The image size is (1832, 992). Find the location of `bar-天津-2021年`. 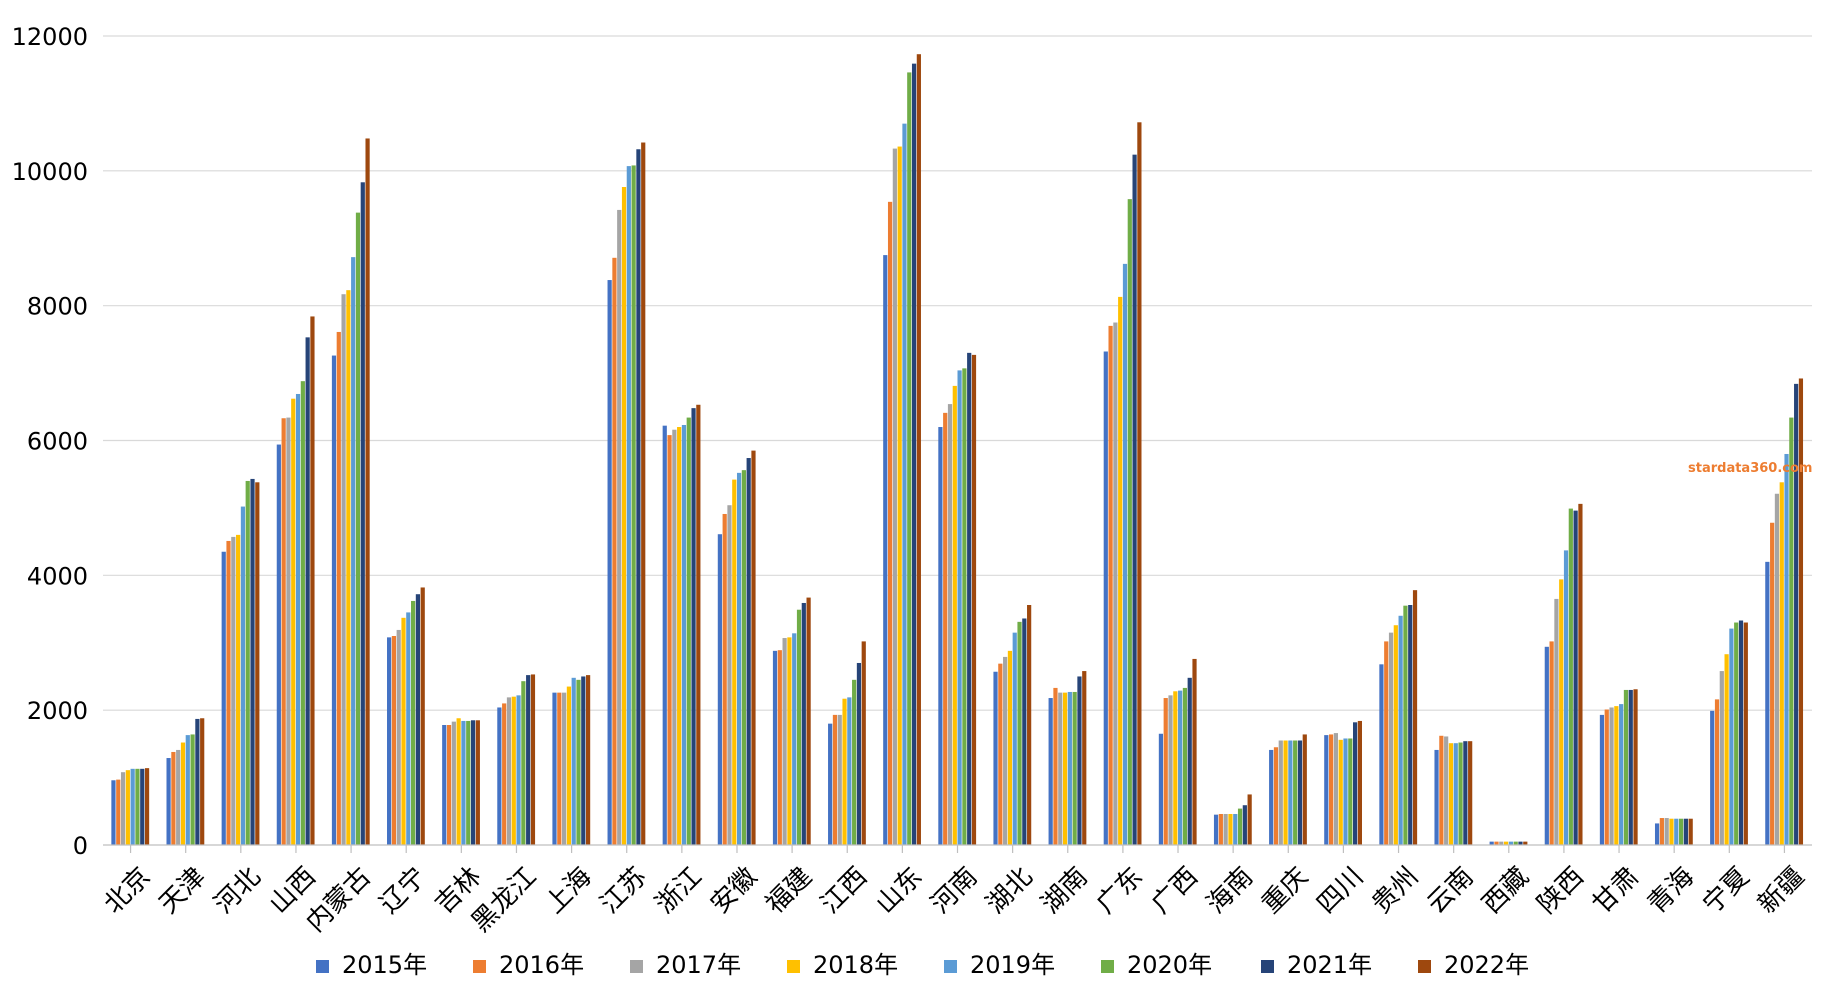

bar-天津-2021年 is located at coordinates (197, 781).